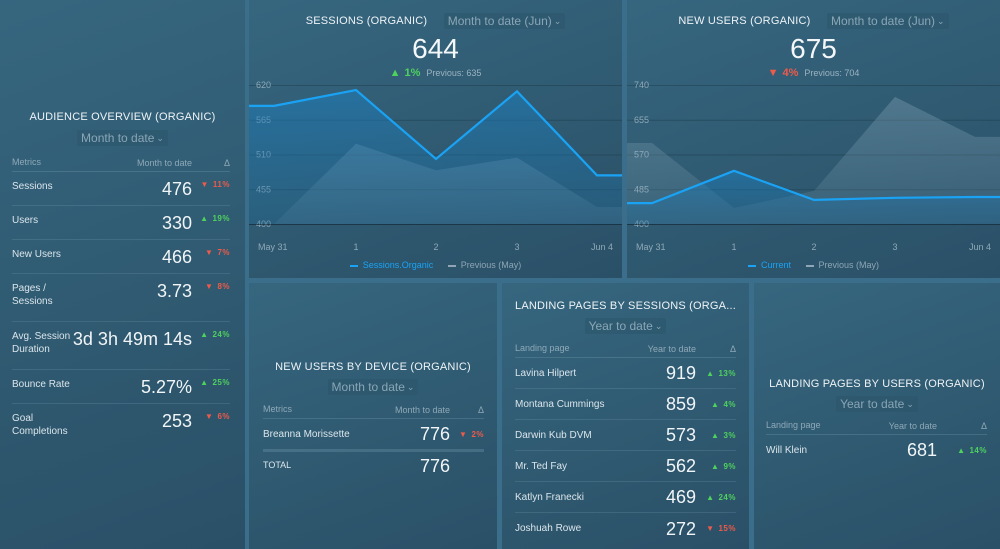 The height and width of the screenshot is (549, 1000). Describe the element at coordinates (176, 189) in the screenshot. I see `row-value: 476` at that location.